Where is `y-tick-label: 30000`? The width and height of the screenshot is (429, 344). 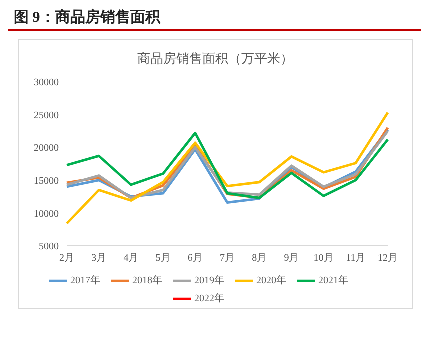
y-tick-label: 30000 is located at coordinates (46, 83).